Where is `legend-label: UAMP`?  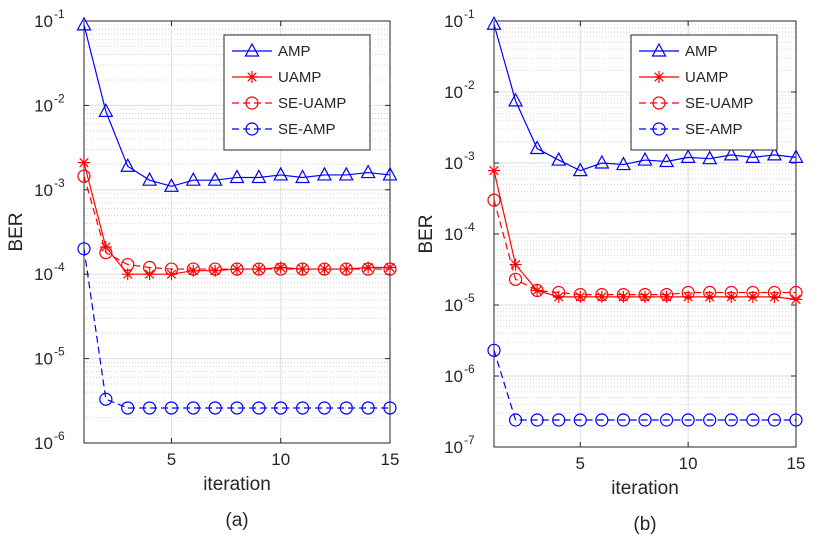 legend-label: UAMP is located at coordinates (706, 77).